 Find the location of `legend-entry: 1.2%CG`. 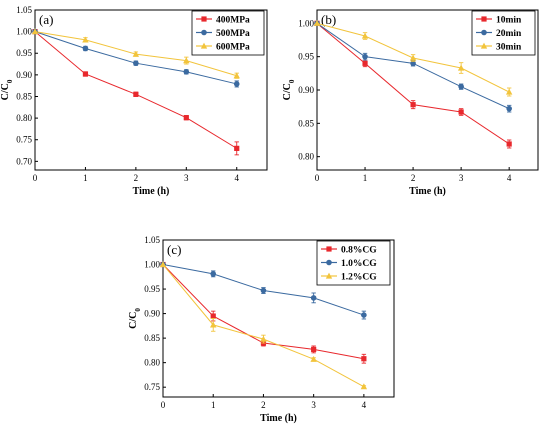

legend-entry: 1.2%CG is located at coordinates (359, 278).